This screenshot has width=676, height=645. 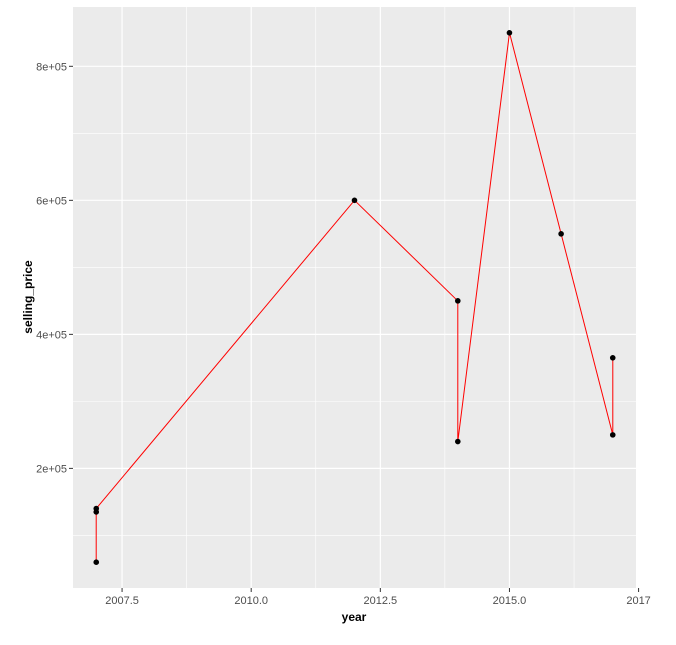 I want to click on x-axis-title: year, so click(x=354, y=617).